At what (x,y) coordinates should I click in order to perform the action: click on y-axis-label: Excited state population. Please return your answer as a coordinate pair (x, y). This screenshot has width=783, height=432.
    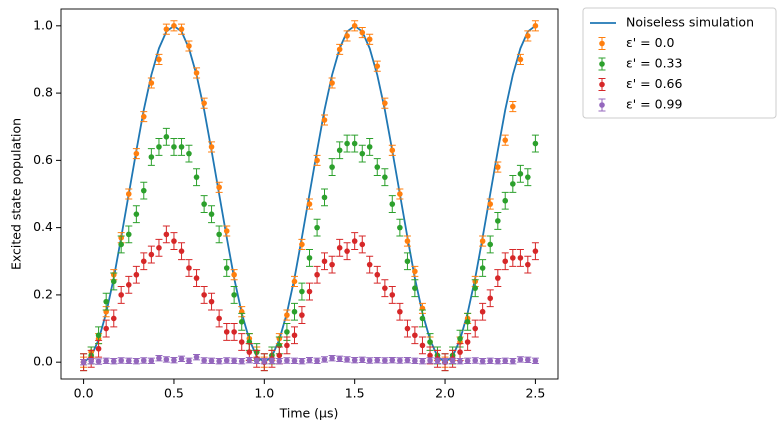
    Looking at the image, I should click on (16, 194).